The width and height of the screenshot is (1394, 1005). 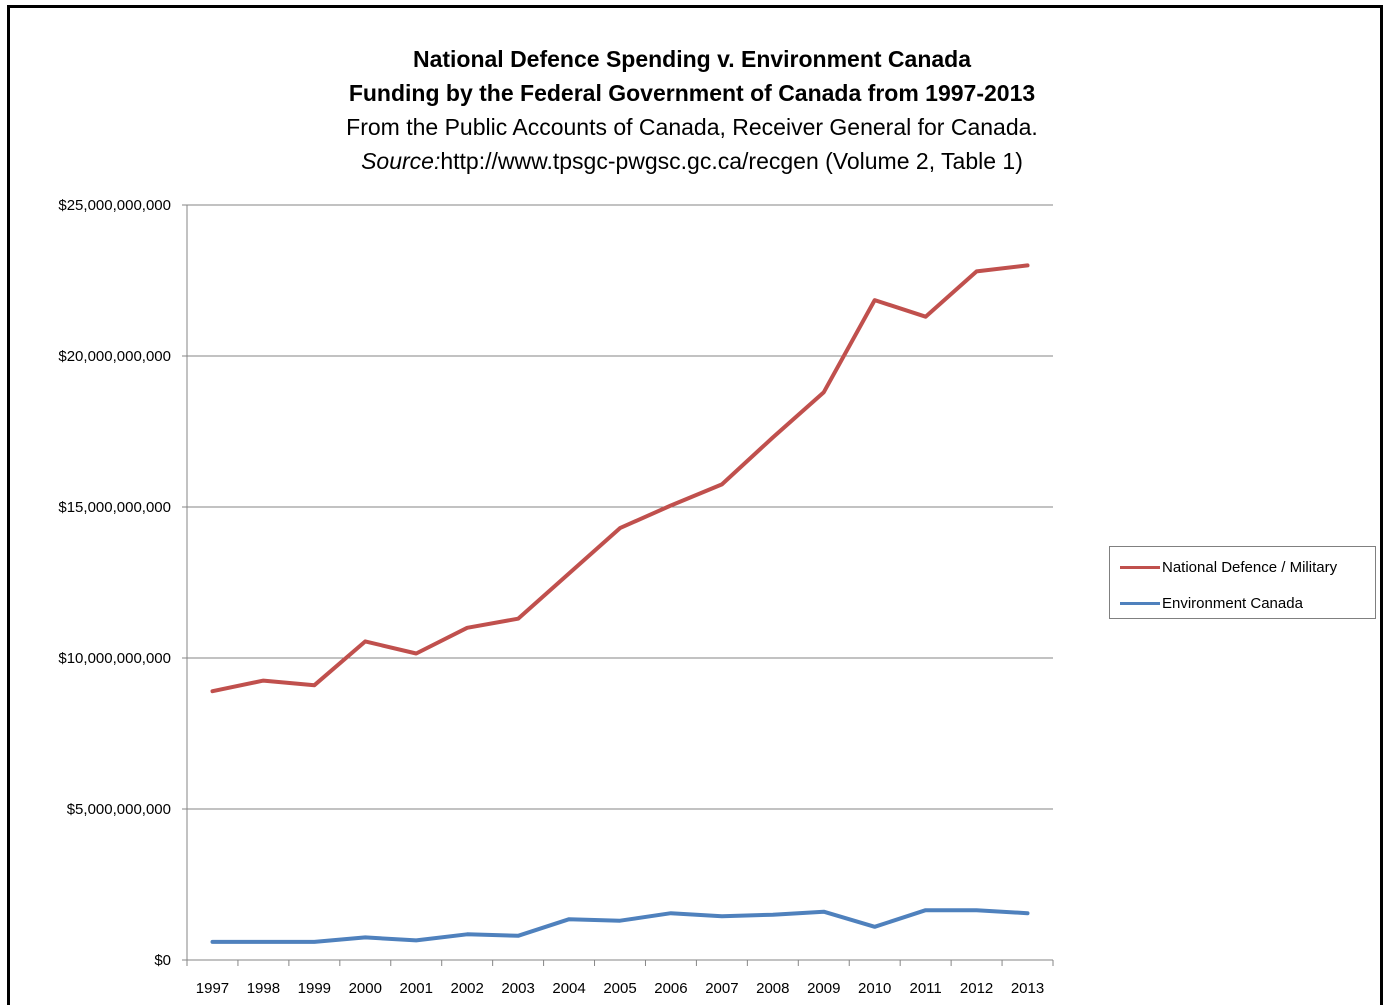 What do you see at coordinates (1232, 603) in the screenshot?
I see `legend-label-environment: Environment Canada` at bounding box center [1232, 603].